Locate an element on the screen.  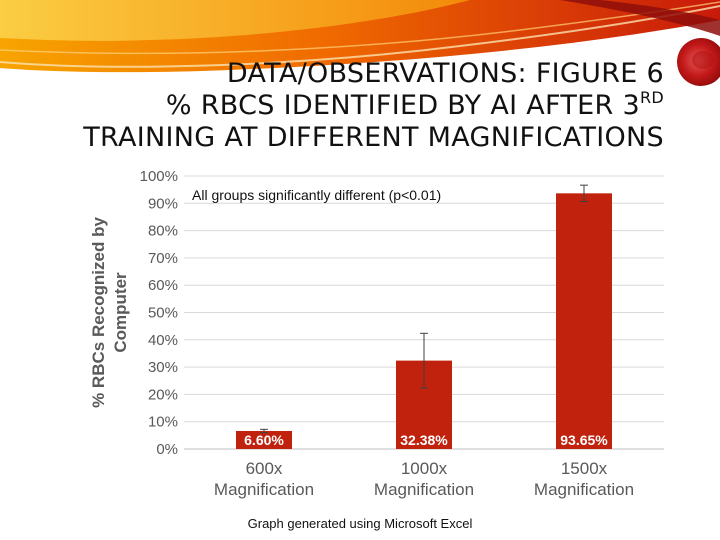
y-tick-label: 40% is located at coordinates (163, 340).